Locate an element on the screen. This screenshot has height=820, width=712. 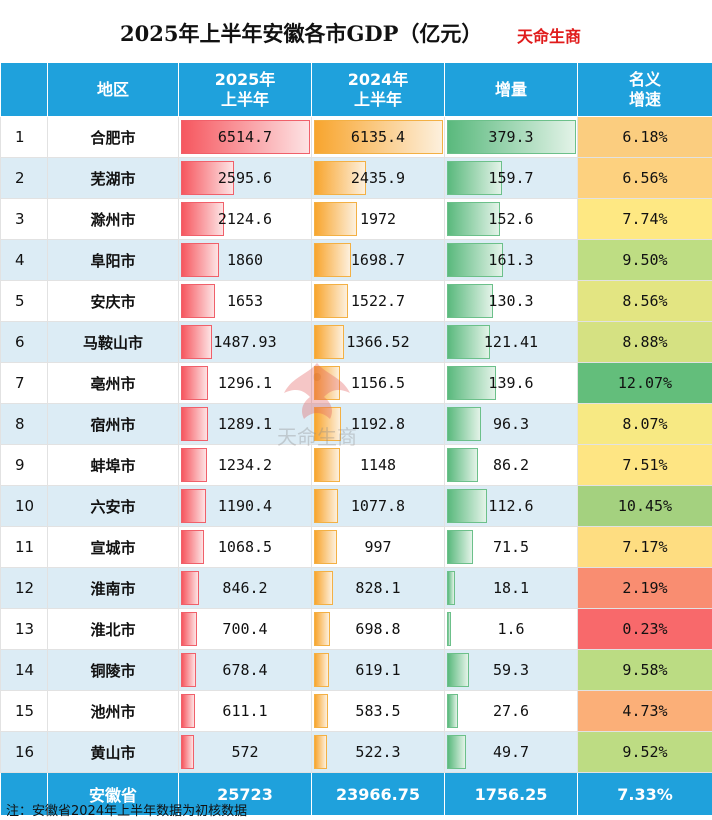
title-row: 2025年上半年安徽各市GDP（亿元） 天命生商 is located at coordinates (356, 31).